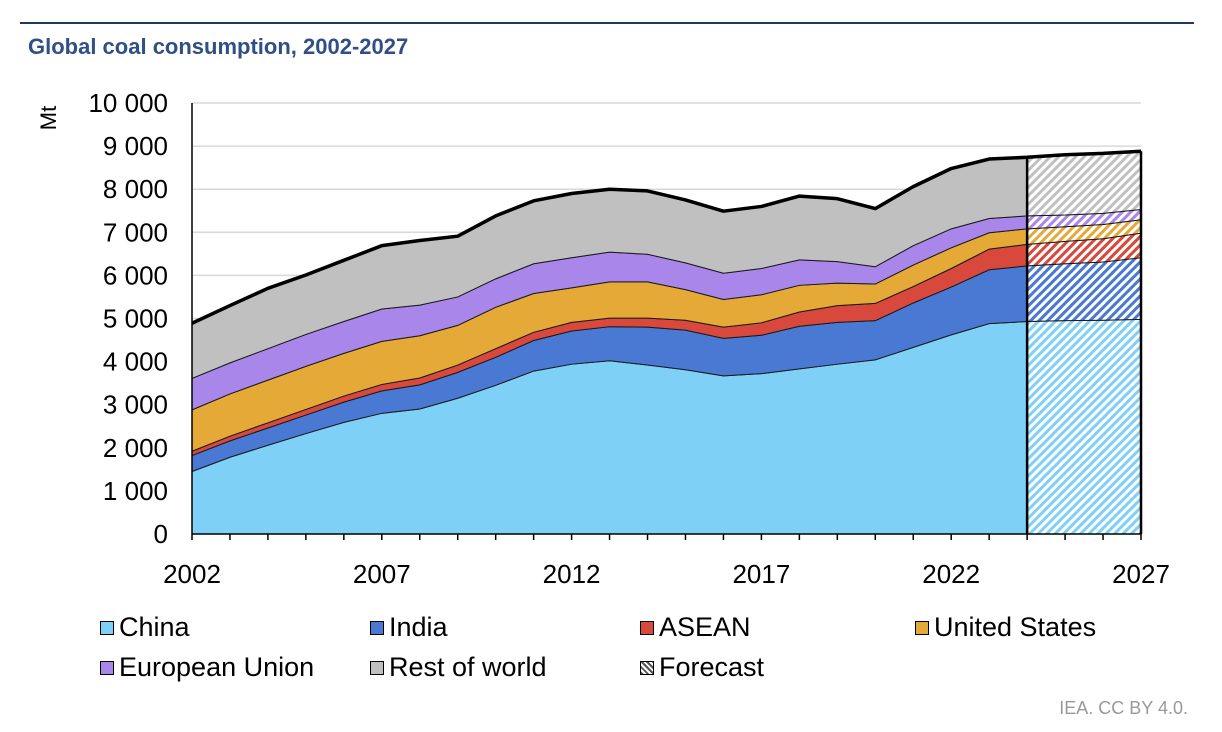  What do you see at coordinates (1123, 708) in the screenshot?
I see `source-note: IEA. CC BY 4.0.` at bounding box center [1123, 708].